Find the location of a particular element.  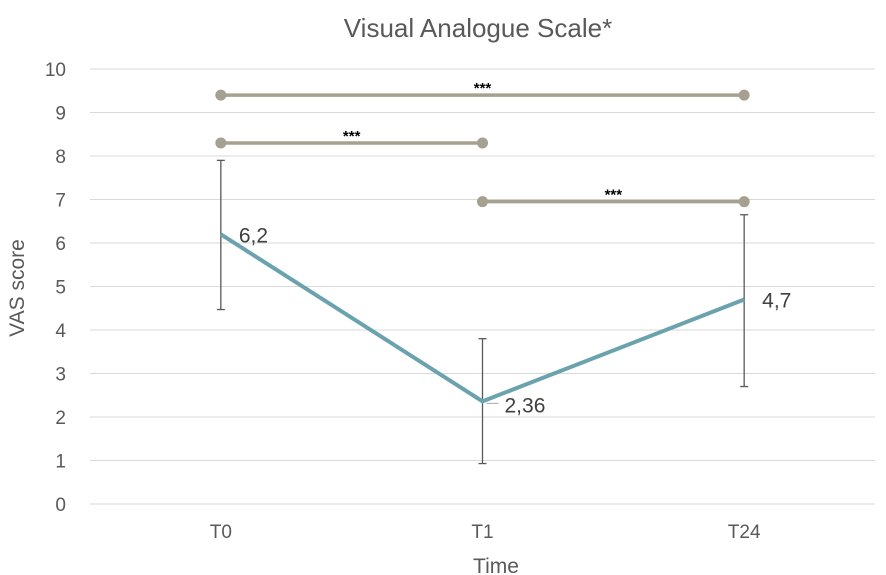

y-tick-label: 10 is located at coordinates (55, 70).